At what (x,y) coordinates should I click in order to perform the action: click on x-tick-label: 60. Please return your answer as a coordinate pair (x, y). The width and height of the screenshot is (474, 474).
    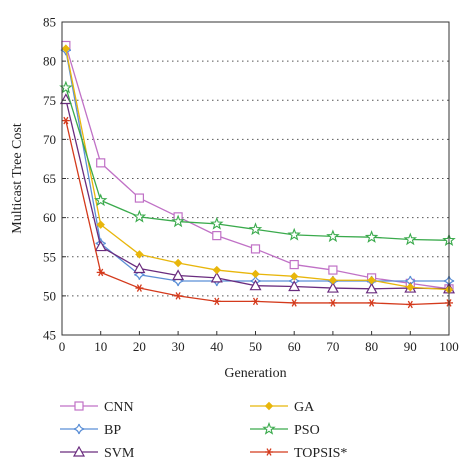
    Looking at the image, I should click on (294, 346).